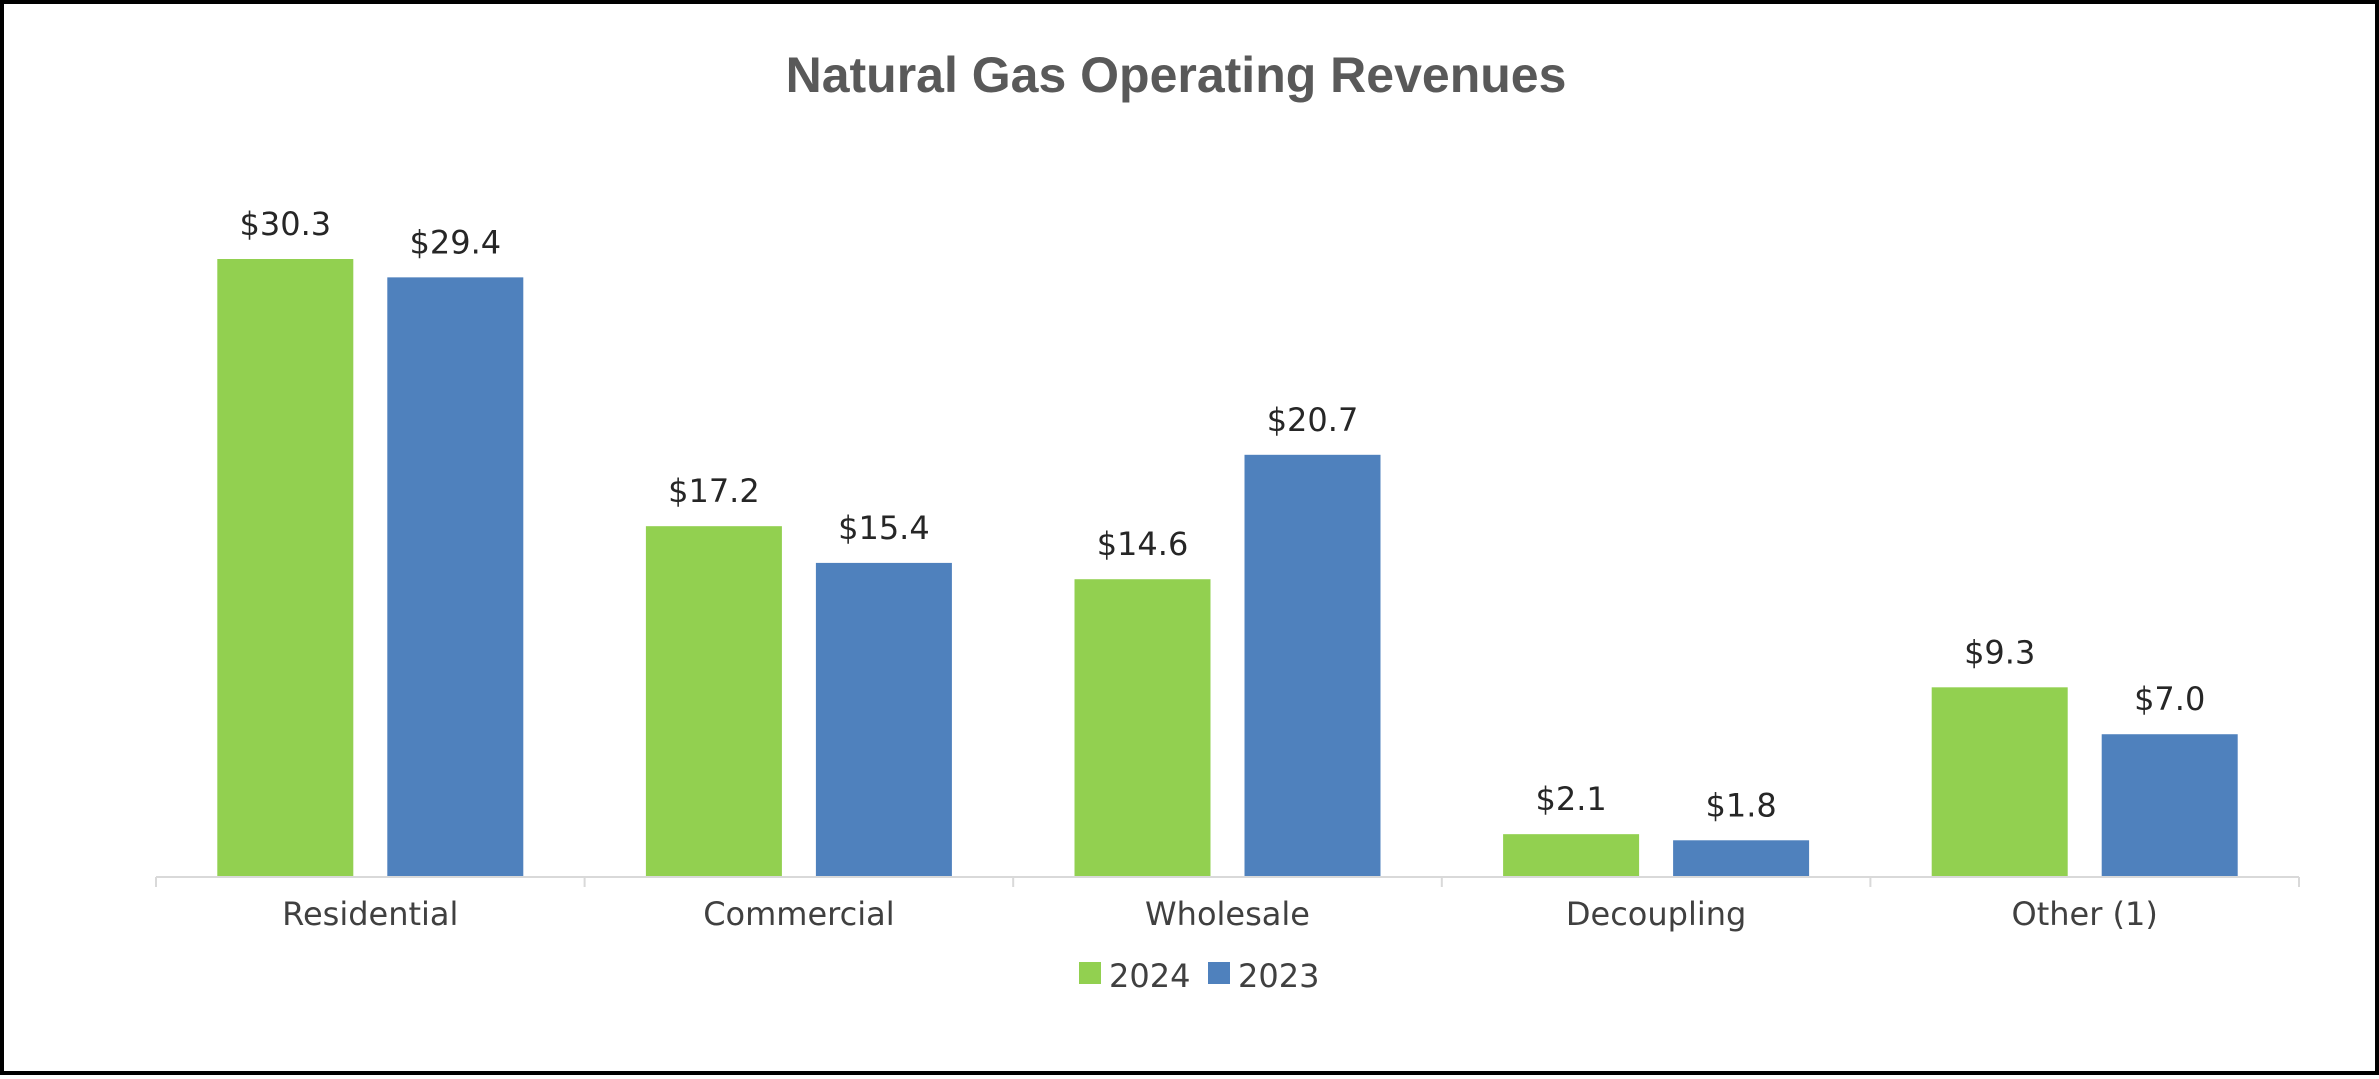  Describe the element at coordinates (455, 577) in the screenshot. I see `bar-2023-residential` at that location.